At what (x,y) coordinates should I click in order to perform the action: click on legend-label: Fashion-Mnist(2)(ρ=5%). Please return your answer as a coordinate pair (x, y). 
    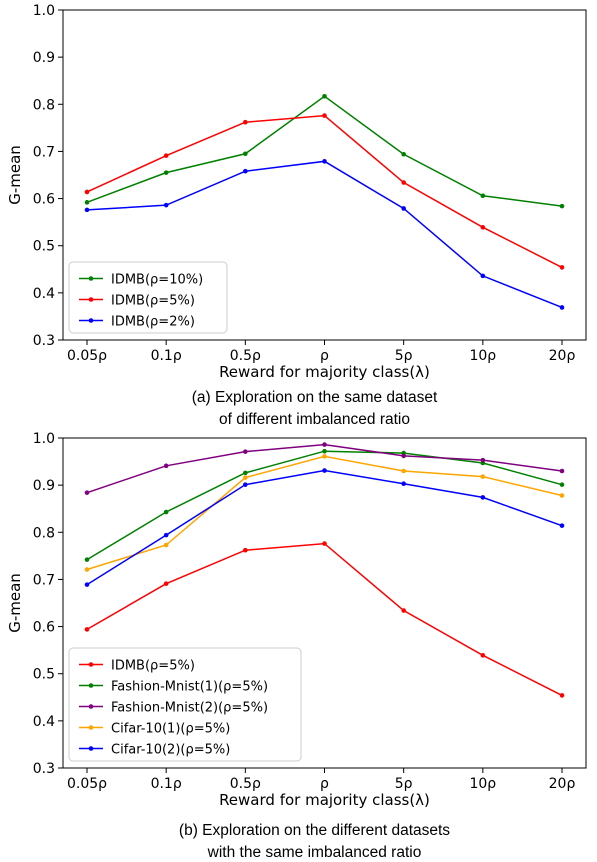
    Looking at the image, I should click on (189, 708).